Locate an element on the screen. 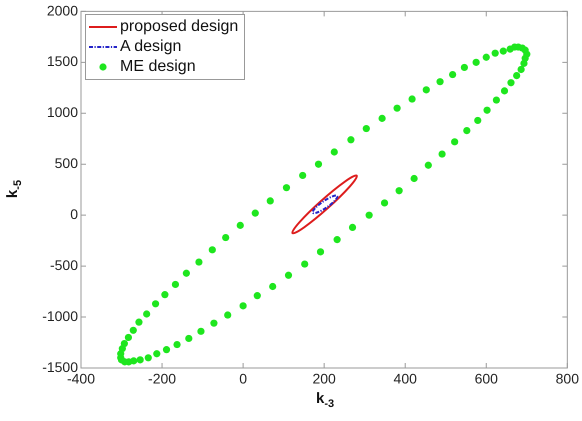  y-tick-label: 500 is located at coordinates (66, 163).